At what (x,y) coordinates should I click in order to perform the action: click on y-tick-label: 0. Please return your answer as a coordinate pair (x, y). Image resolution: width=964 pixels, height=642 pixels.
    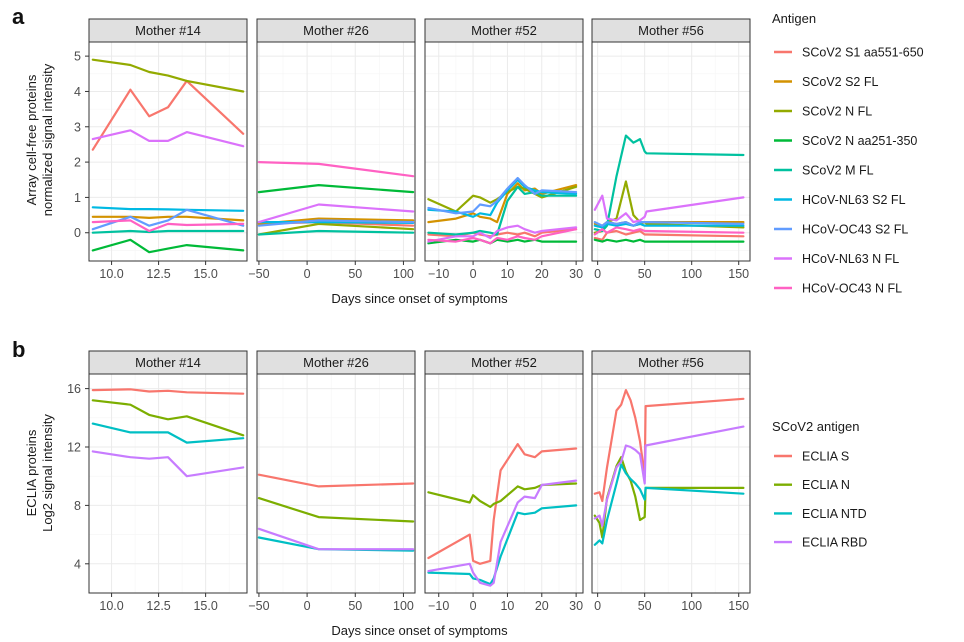
    Looking at the image, I should click on (77, 233).